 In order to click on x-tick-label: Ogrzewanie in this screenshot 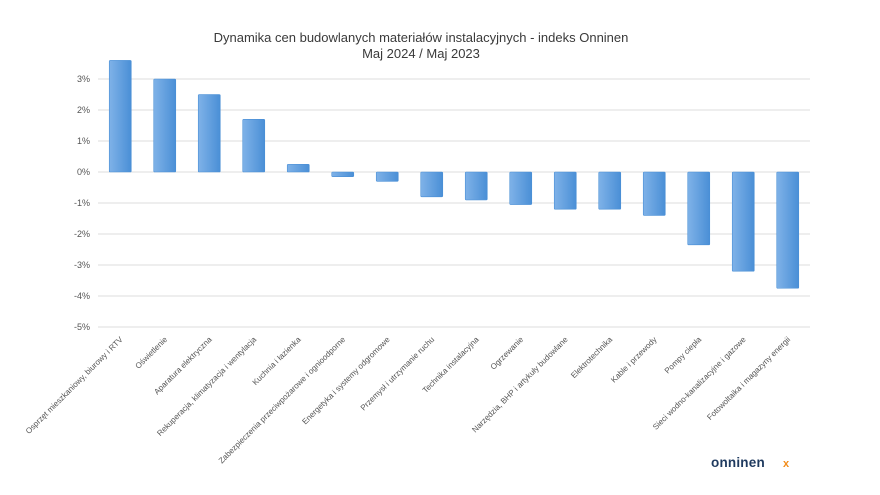, I will do `click(507, 353)`.